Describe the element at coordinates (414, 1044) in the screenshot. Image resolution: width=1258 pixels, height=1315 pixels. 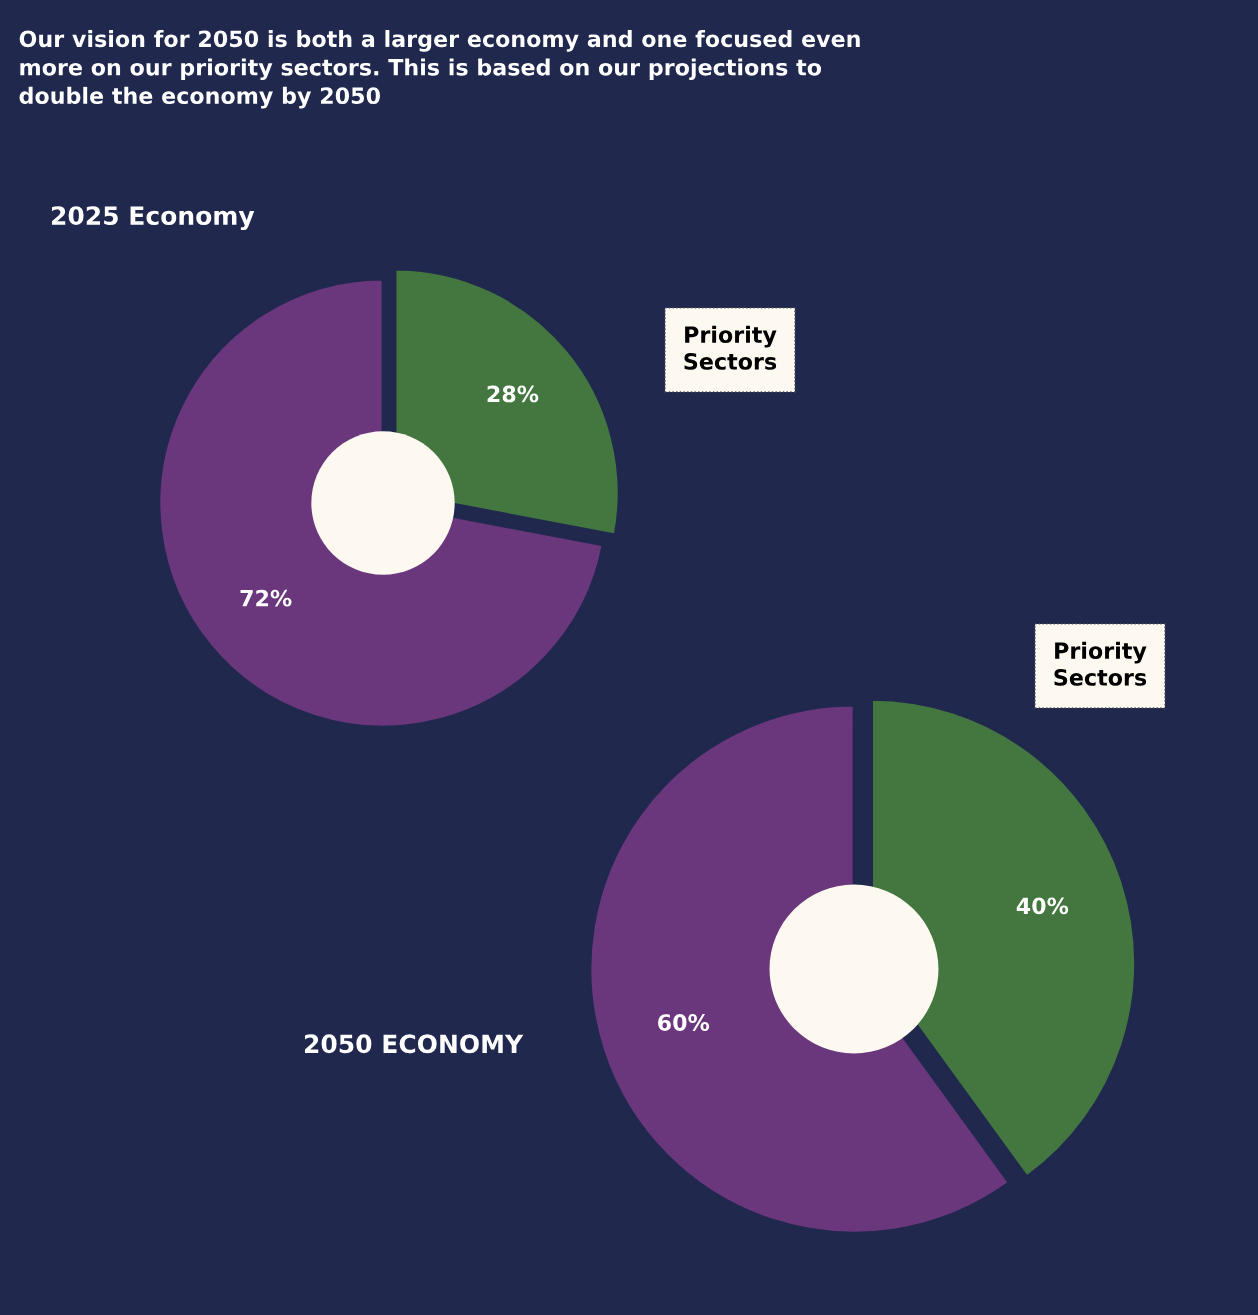
I see `text: 2050 ECONOMY` at that location.